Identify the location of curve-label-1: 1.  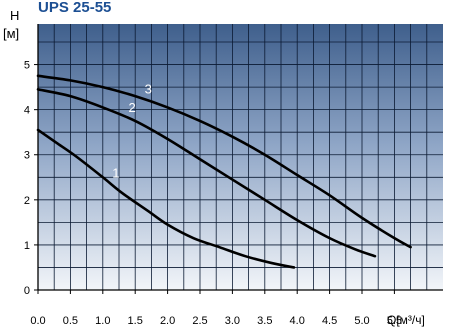
(115, 173).